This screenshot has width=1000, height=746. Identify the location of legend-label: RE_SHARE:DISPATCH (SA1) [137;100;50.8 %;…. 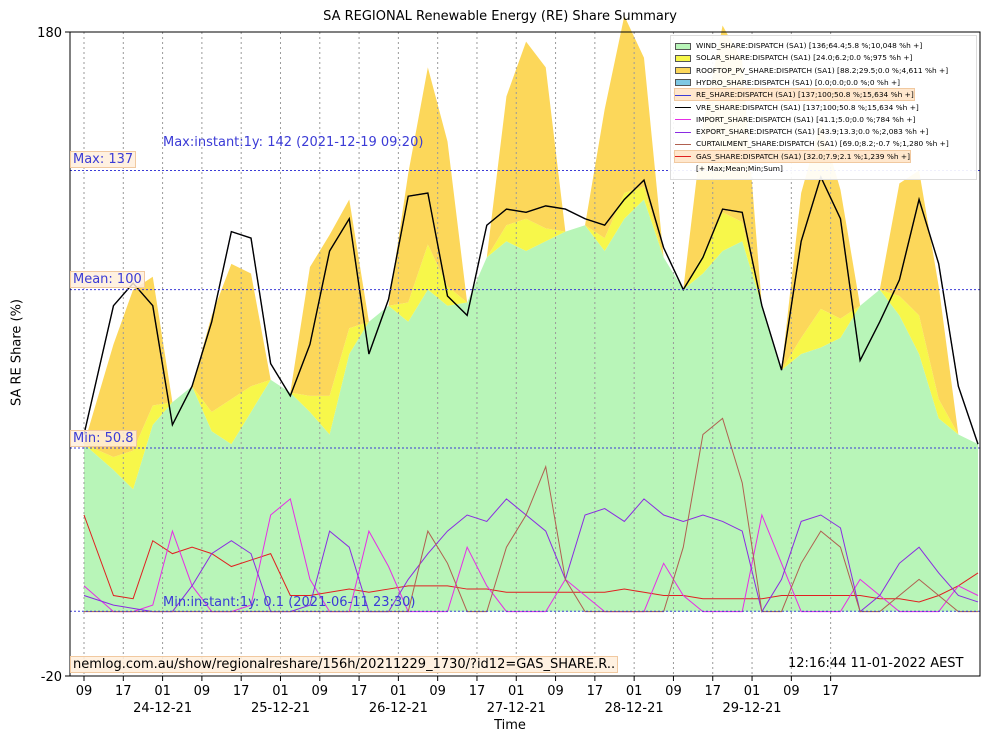
(805, 95).